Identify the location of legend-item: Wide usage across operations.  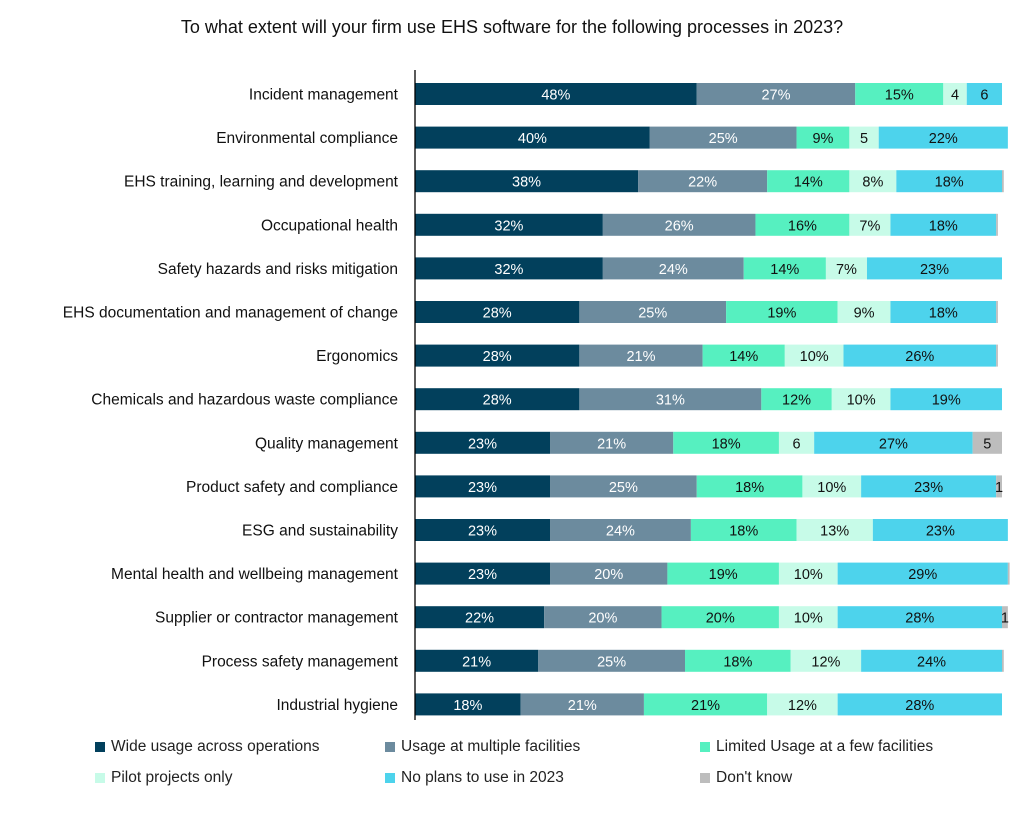
(207, 747).